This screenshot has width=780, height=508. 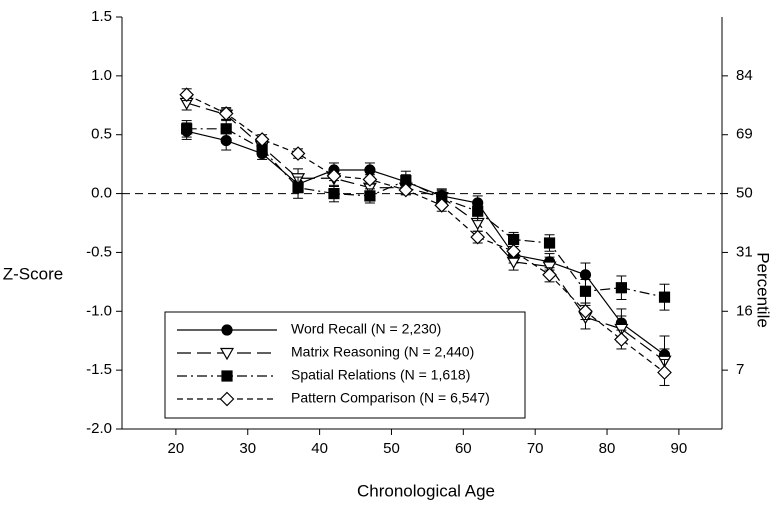 I want to click on x-tick-label: 30, so click(x=247, y=448).